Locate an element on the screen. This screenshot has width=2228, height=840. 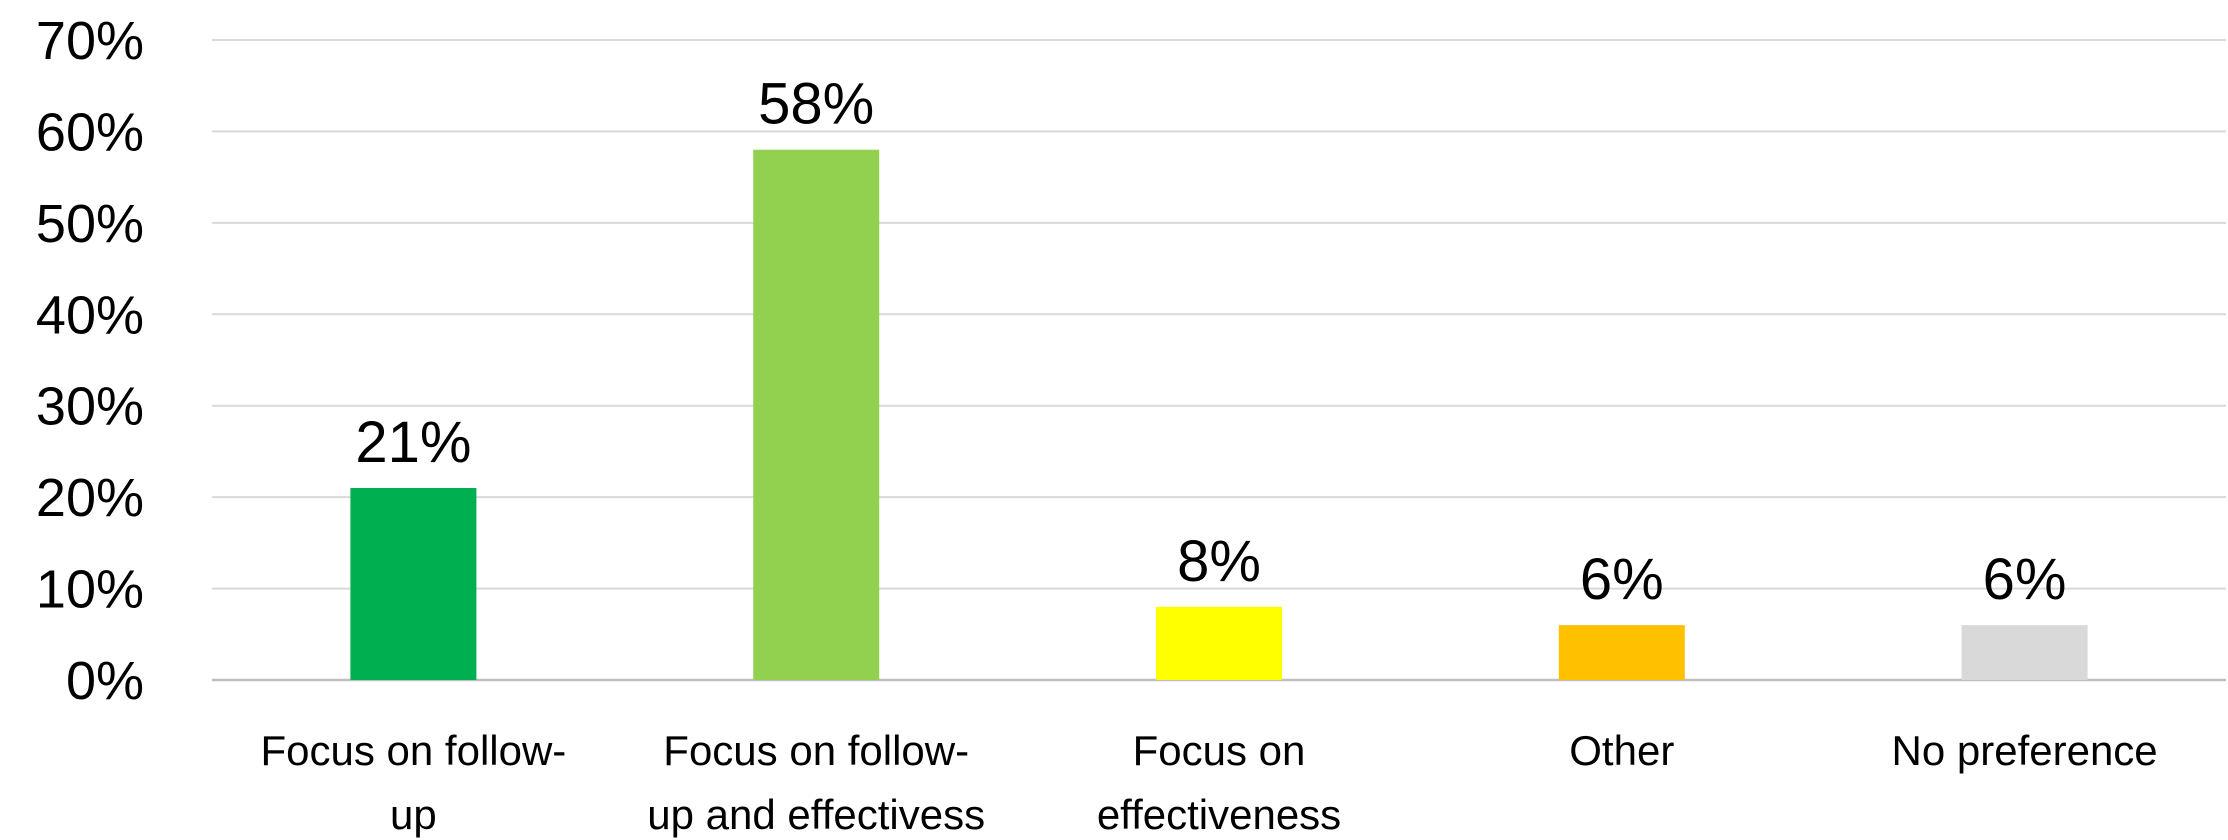
x-tick-label: Other is located at coordinates (1621, 750).